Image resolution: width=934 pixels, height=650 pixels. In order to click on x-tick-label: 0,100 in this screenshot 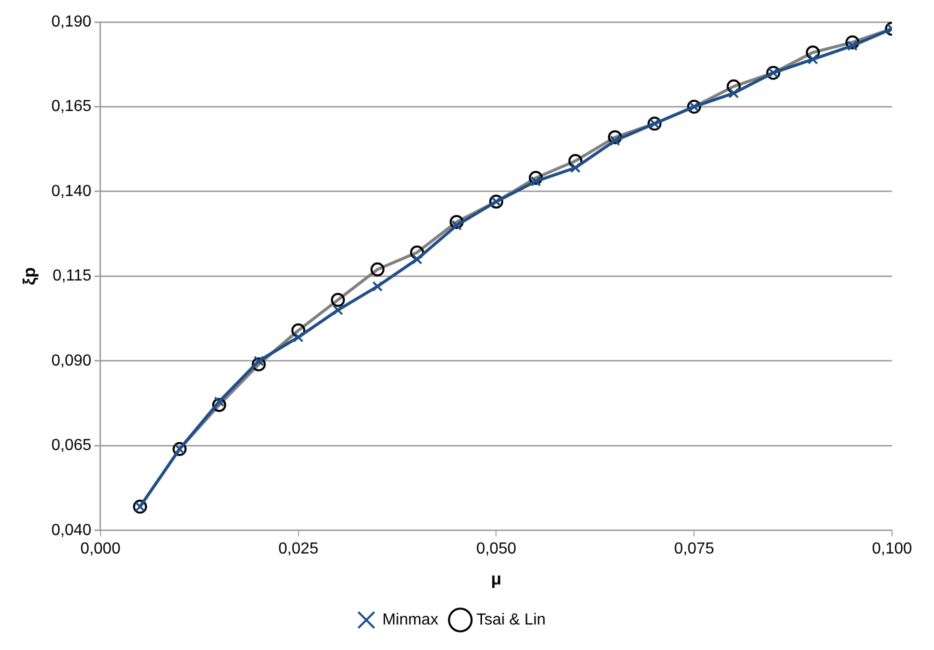, I will do `click(892, 549)`.